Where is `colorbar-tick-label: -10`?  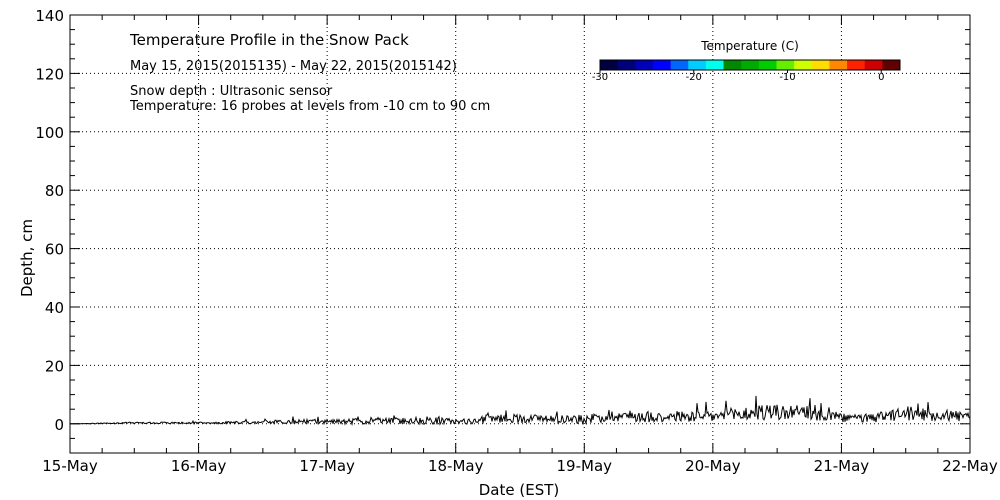
colorbar-tick-label: -10 is located at coordinates (787, 77).